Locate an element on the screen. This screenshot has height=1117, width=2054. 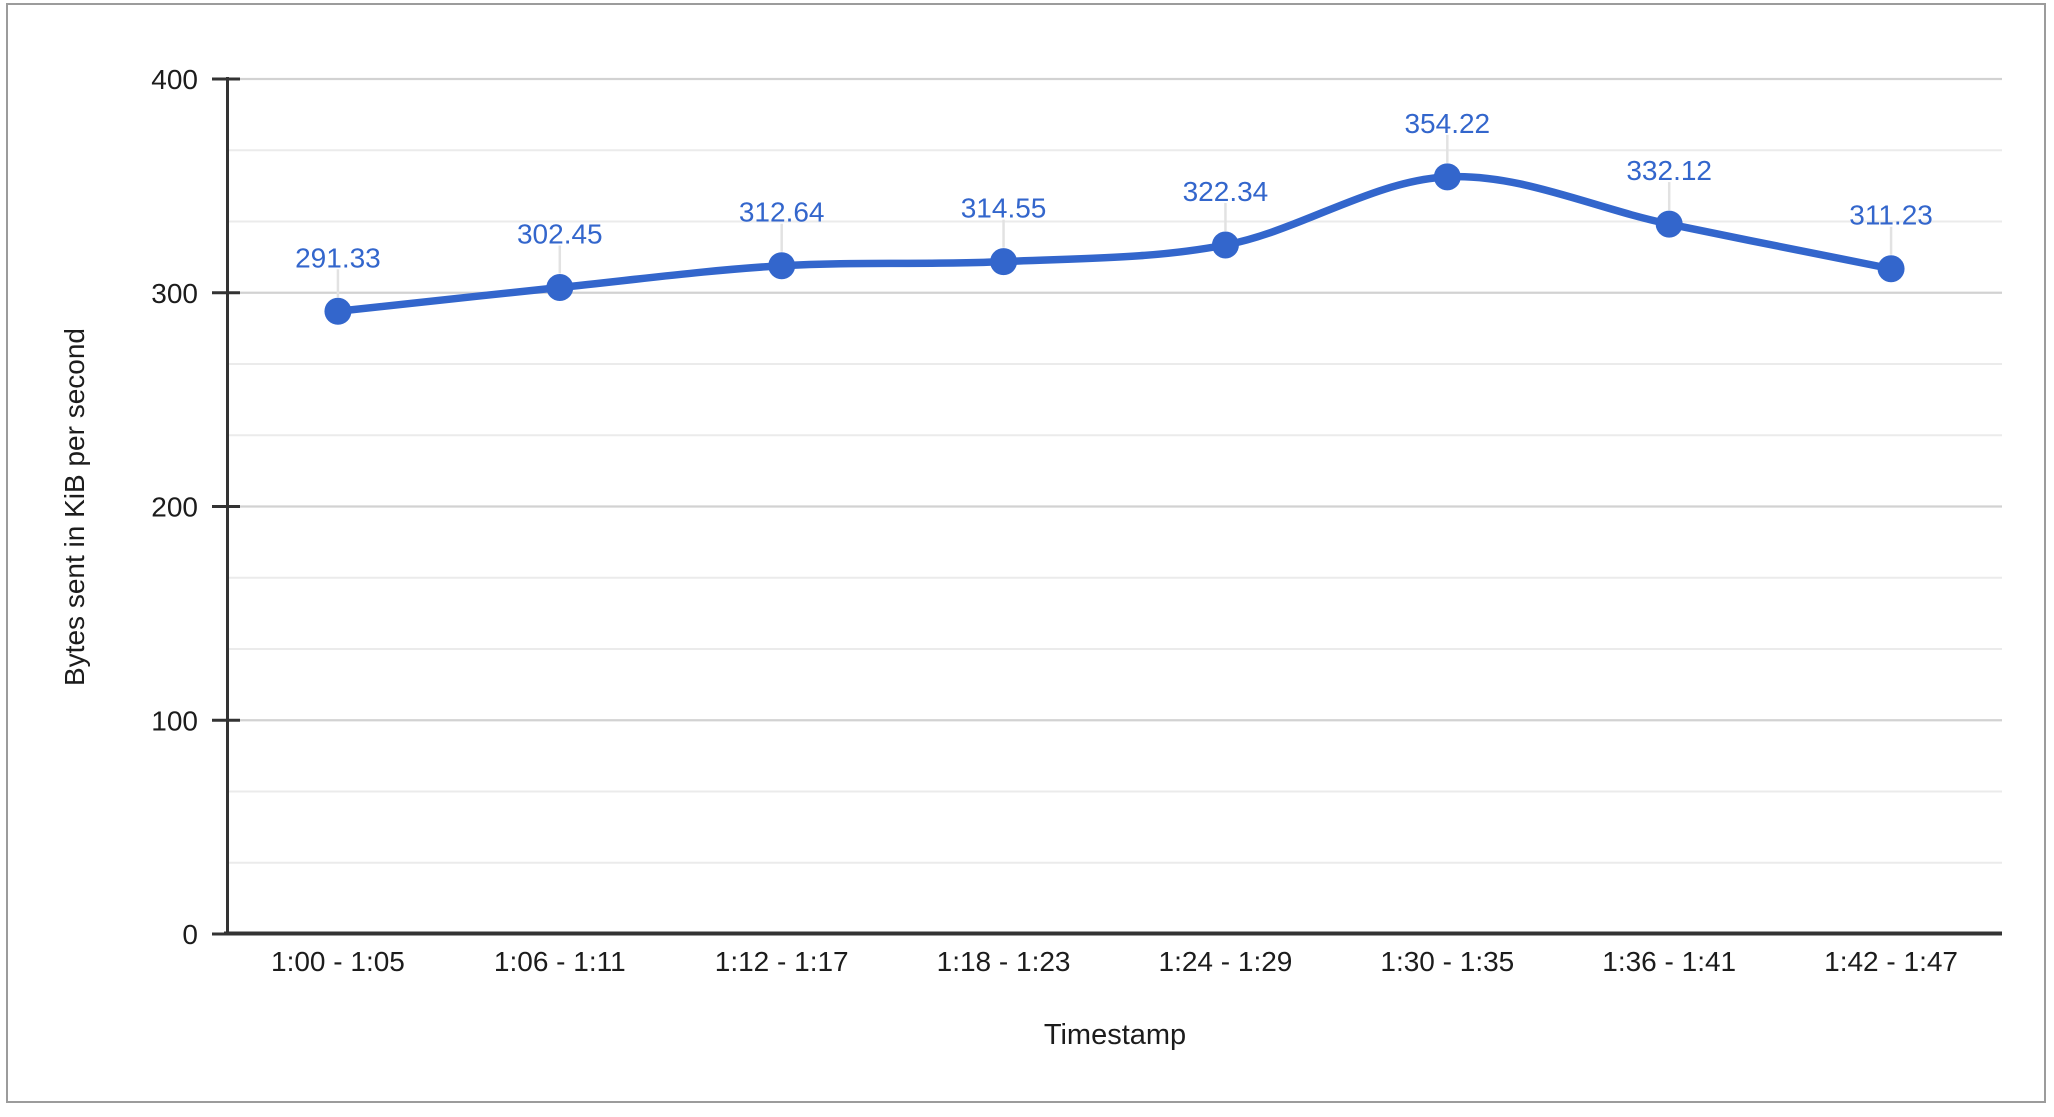
x-tick-label: 1:30 - 1:35 is located at coordinates (1447, 961).